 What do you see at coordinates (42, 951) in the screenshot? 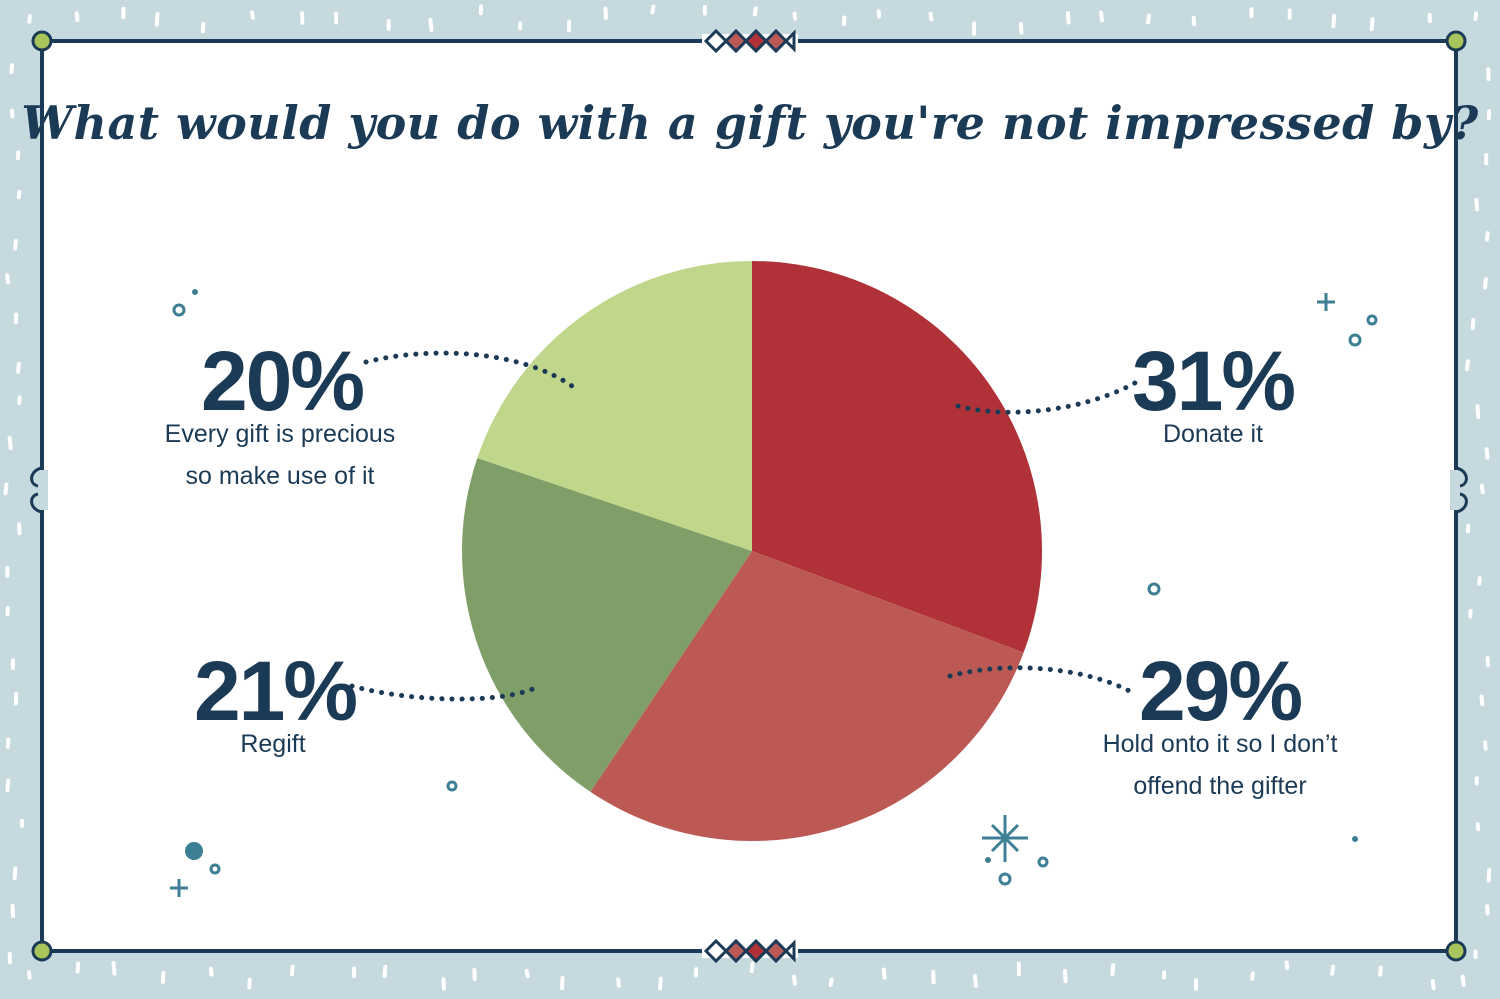
I see `corner-dot-bottom-left` at bounding box center [42, 951].